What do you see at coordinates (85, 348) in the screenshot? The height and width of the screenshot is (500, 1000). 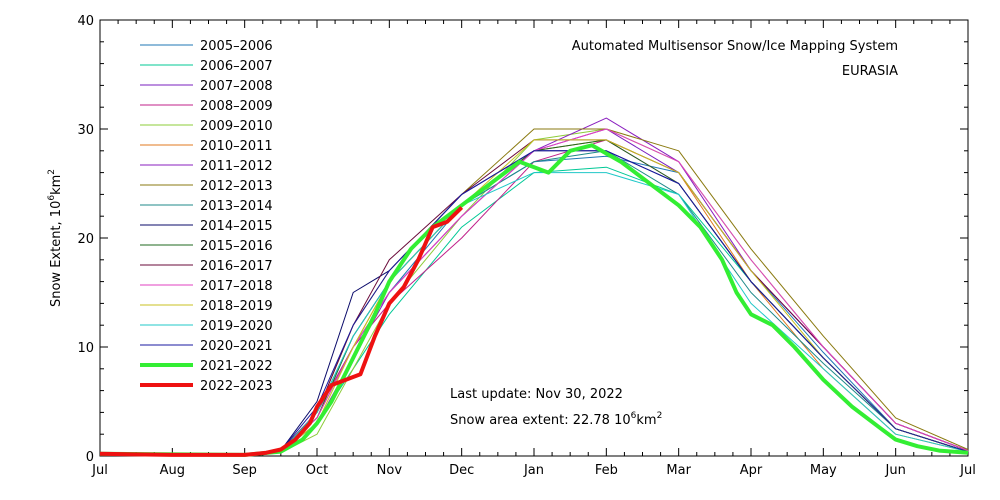 I see `y-tick-label: 10` at bounding box center [85, 348].